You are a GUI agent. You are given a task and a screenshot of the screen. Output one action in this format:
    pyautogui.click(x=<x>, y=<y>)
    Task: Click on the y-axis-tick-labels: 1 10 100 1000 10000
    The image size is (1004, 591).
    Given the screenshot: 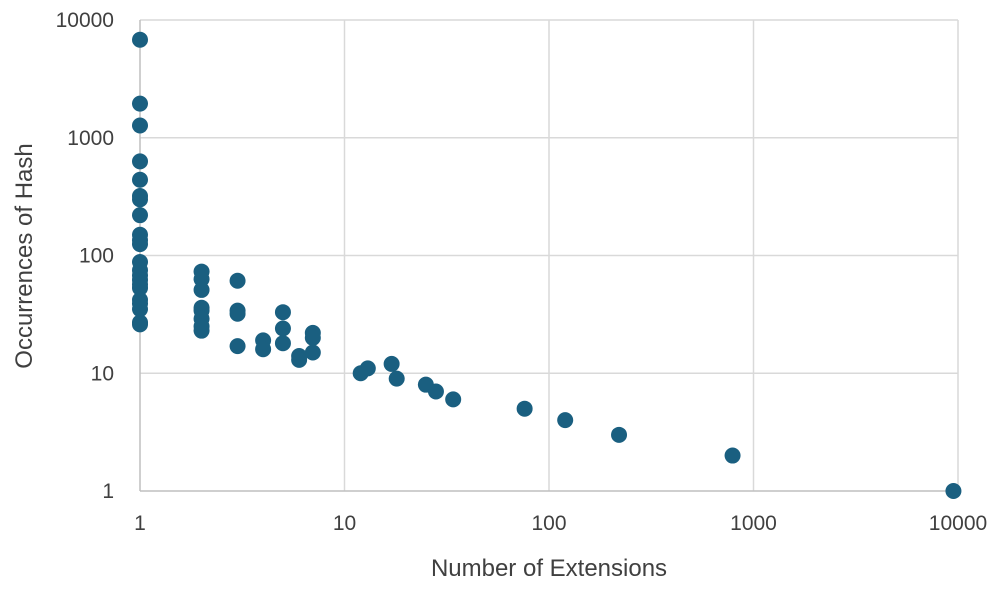 What is the action you would take?
    pyautogui.click(x=85, y=256)
    